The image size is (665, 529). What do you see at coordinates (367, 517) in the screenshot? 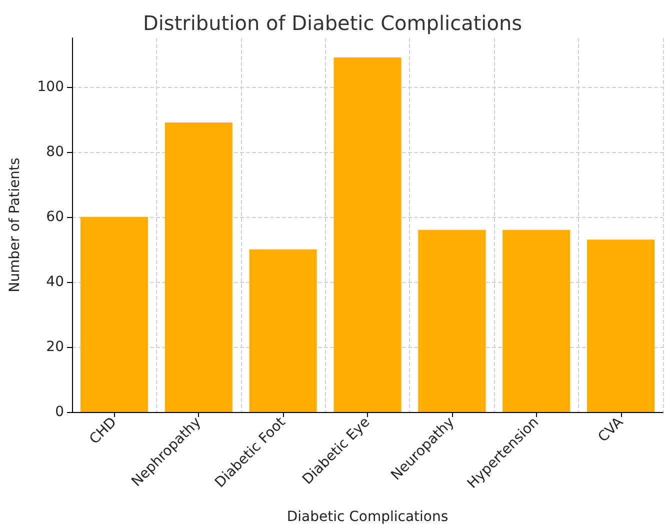
I see `x-axis-title: Diabetic Complications` at bounding box center [367, 517].